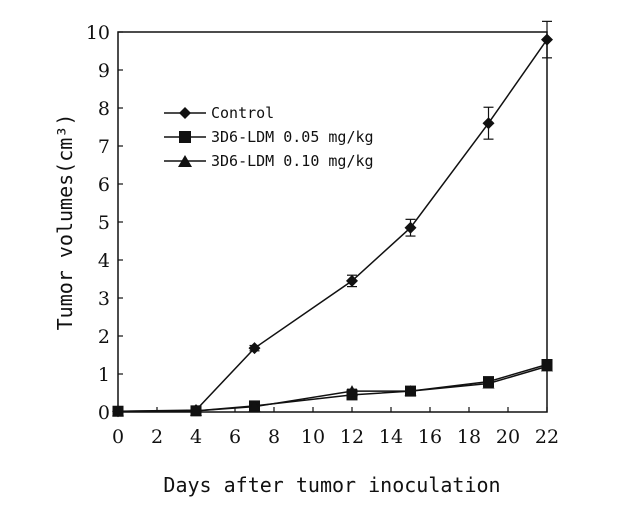 This screenshot has width=617, height=508. What do you see at coordinates (104, 413) in the screenshot?
I see `y-tick-label: 0` at bounding box center [104, 413].